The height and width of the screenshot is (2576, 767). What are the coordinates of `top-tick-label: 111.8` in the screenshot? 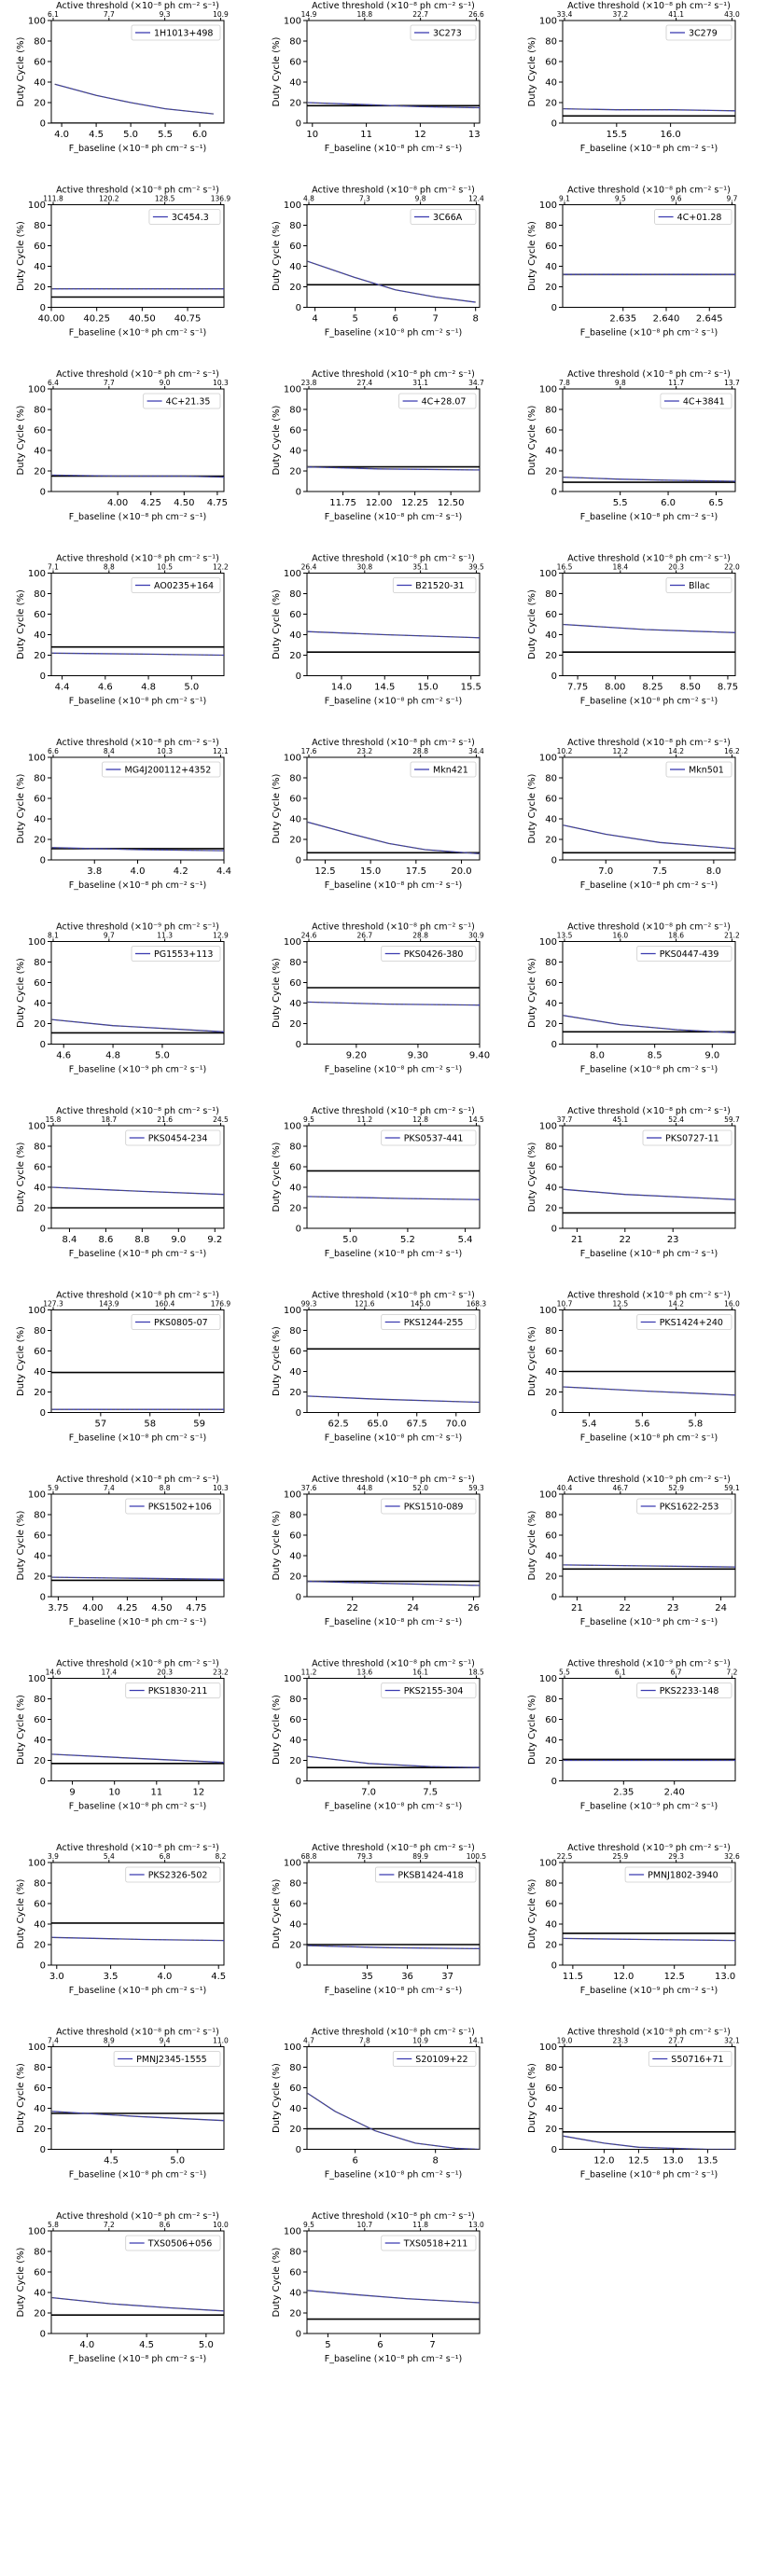 It's located at (53, 199).